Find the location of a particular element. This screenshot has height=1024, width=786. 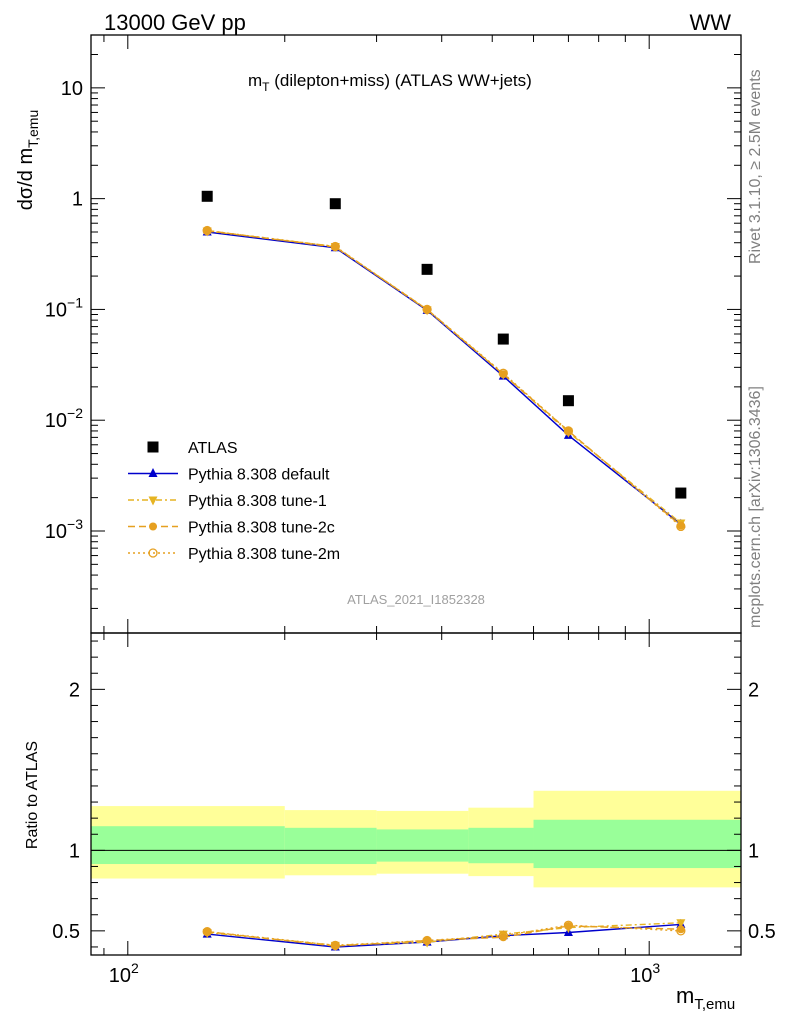

legend-label: Pythia 8.308 default is located at coordinates (259, 475).